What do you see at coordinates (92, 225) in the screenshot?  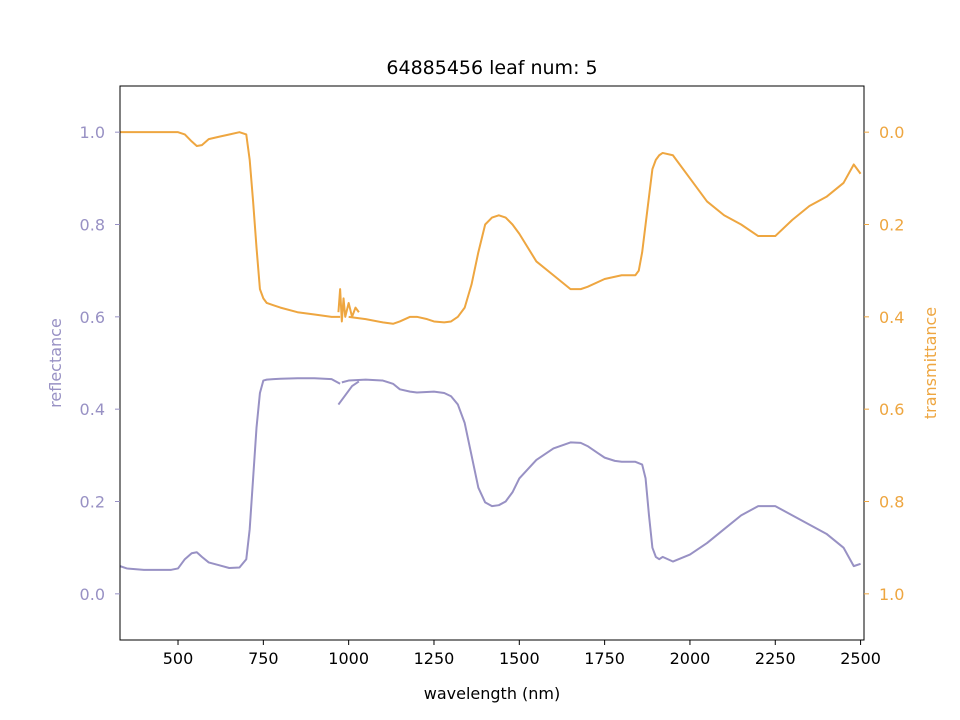 I see `y-left-tick-label-0.8: 0.8` at bounding box center [92, 225].